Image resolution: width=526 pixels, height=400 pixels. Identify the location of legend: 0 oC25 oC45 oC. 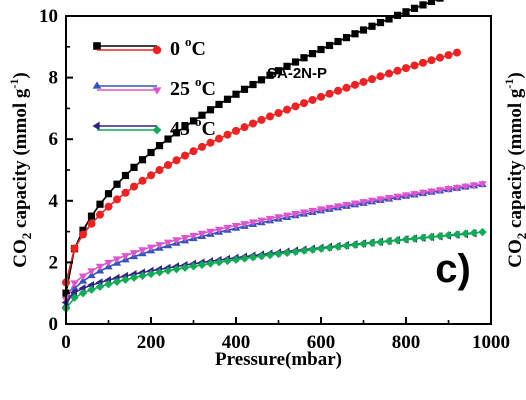
(154, 87).